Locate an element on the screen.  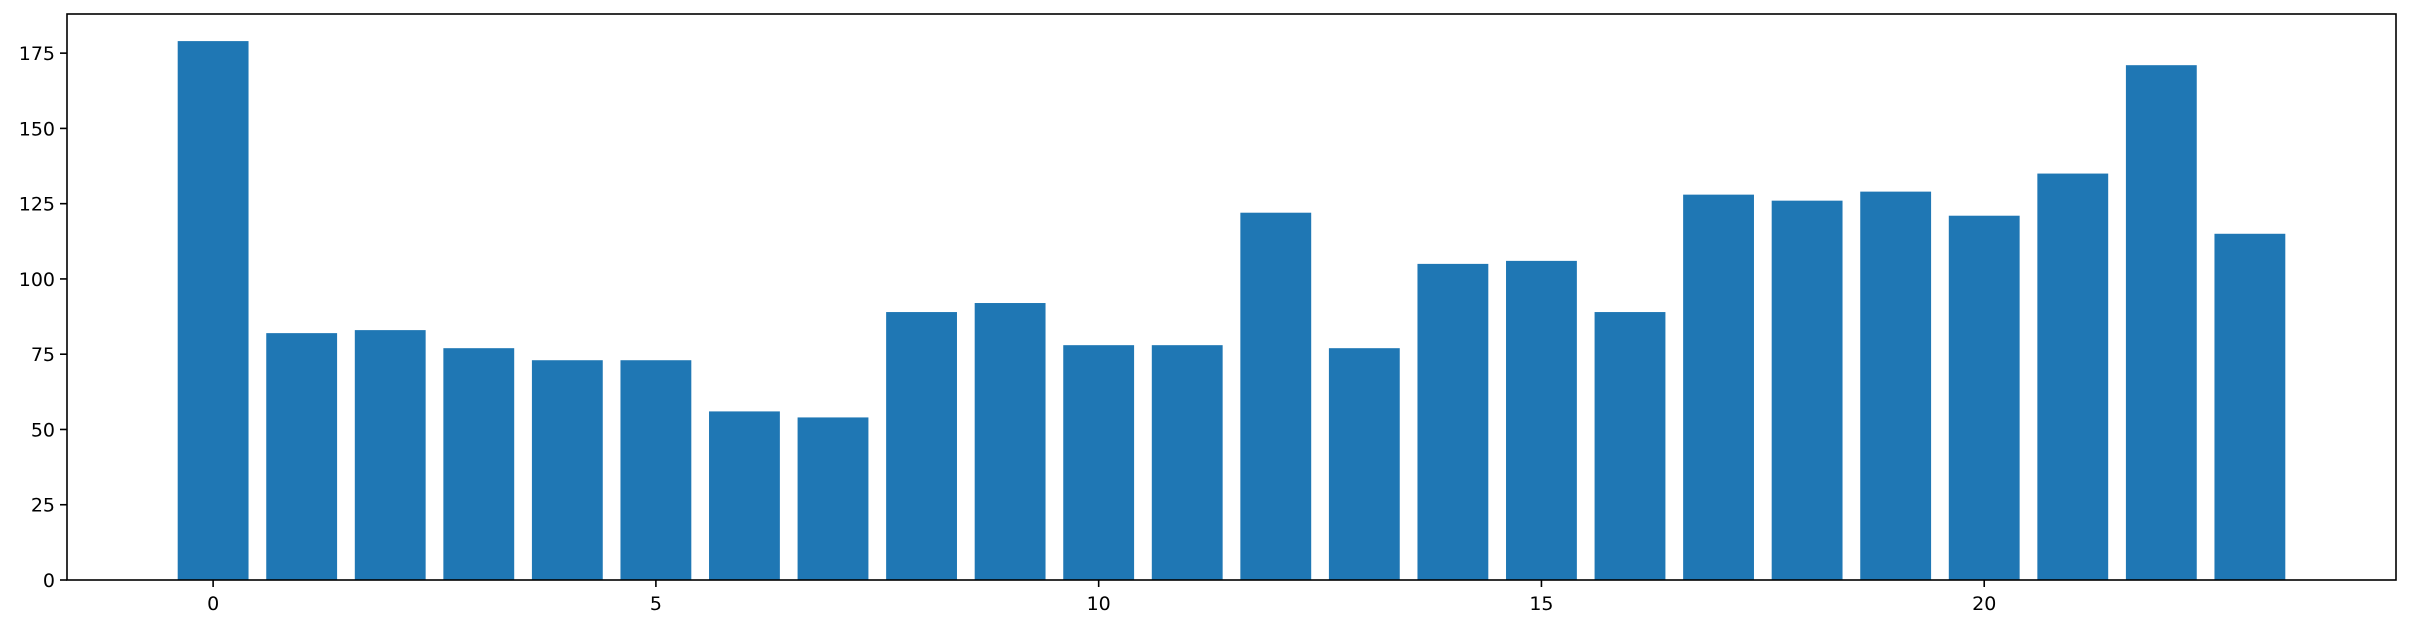
y-tick-label: 125 is located at coordinates (37, 205).